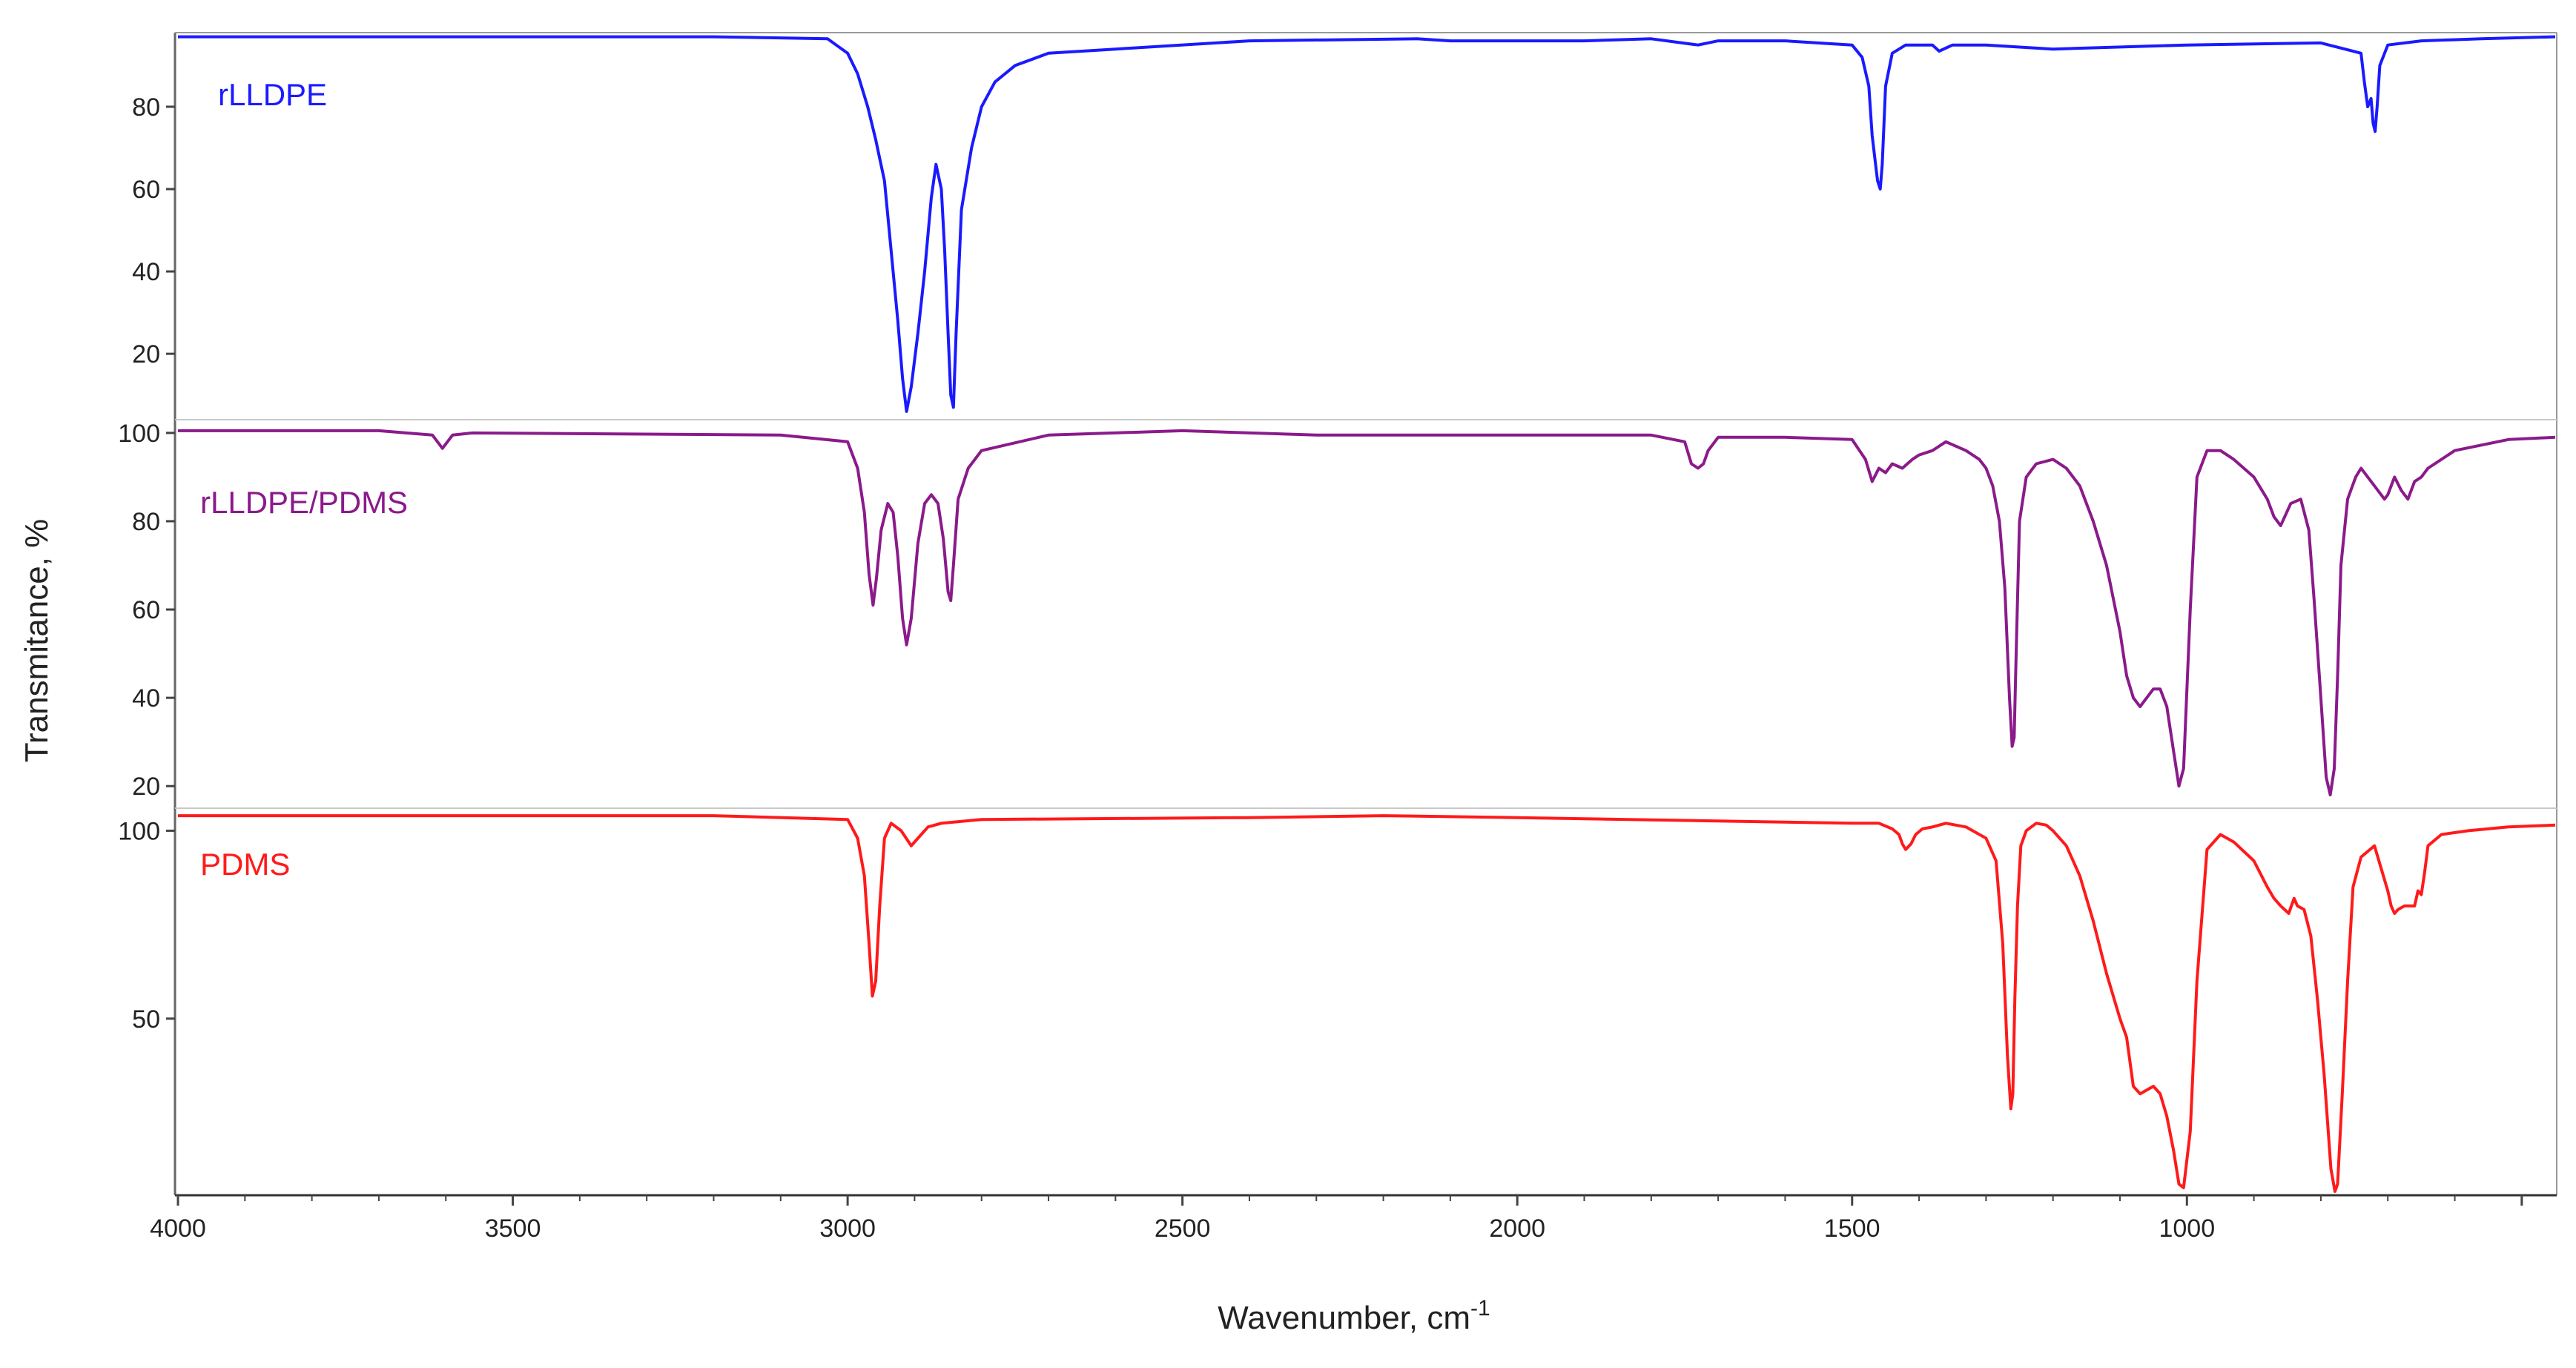  What do you see at coordinates (513, 1229) in the screenshot?
I see `x-tick-label: 3500` at bounding box center [513, 1229].